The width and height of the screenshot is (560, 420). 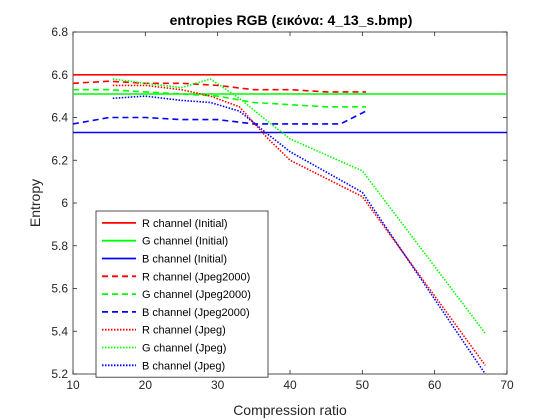 What do you see at coordinates (218, 385) in the screenshot?
I see `x-tick-label: 30` at bounding box center [218, 385].